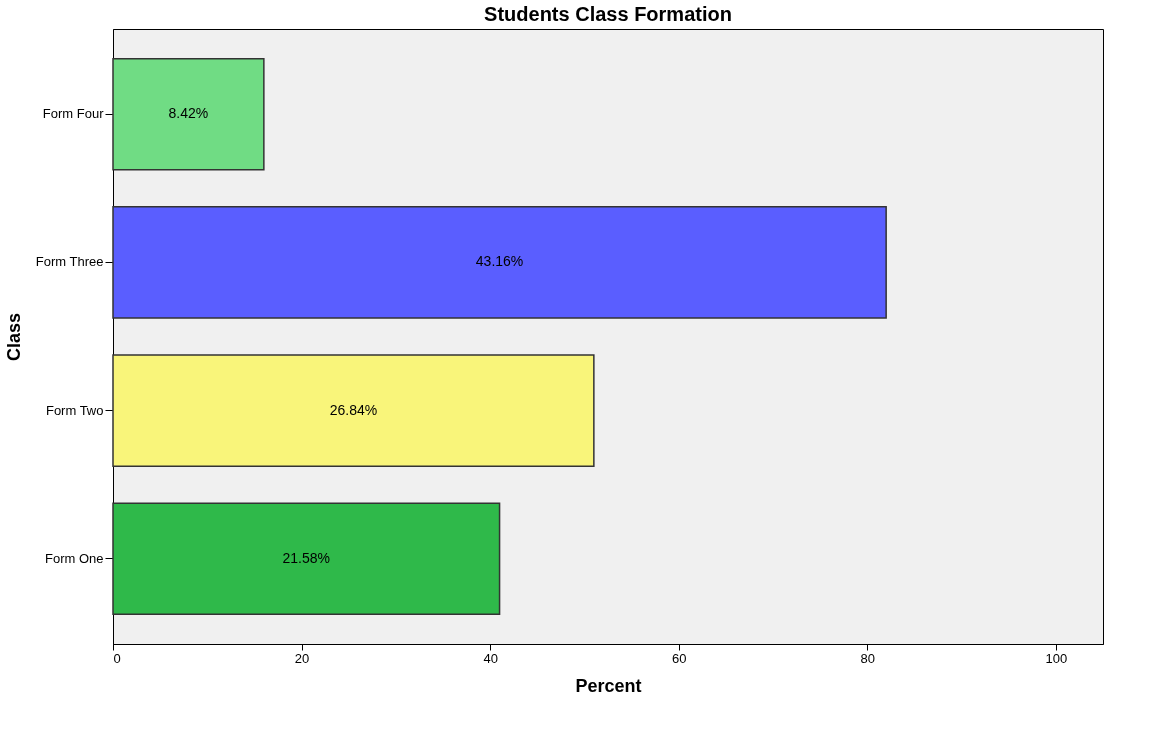 This screenshot has height=729, width=1166. Describe the element at coordinates (868, 658) in the screenshot. I see `x-tick-label: 80` at that location.